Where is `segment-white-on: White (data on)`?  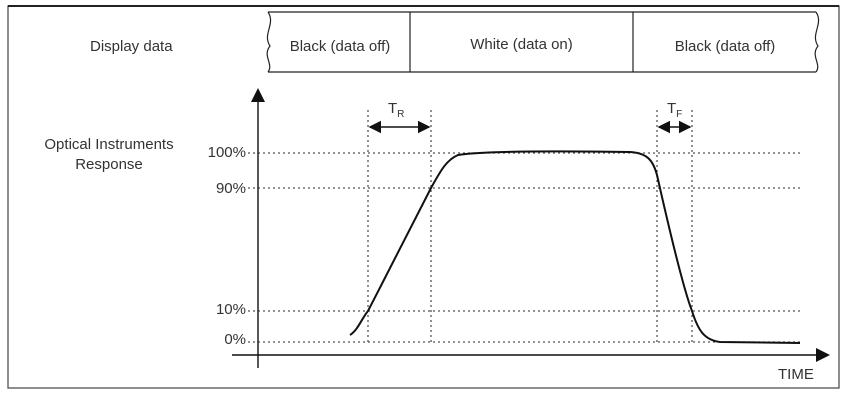
segment-white-on: White (data on) is located at coordinates (521, 44).